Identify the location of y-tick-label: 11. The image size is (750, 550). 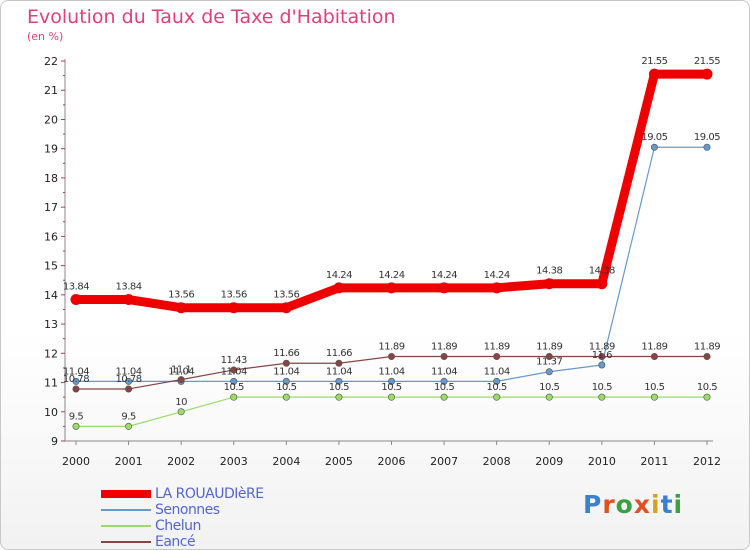
(51, 383).